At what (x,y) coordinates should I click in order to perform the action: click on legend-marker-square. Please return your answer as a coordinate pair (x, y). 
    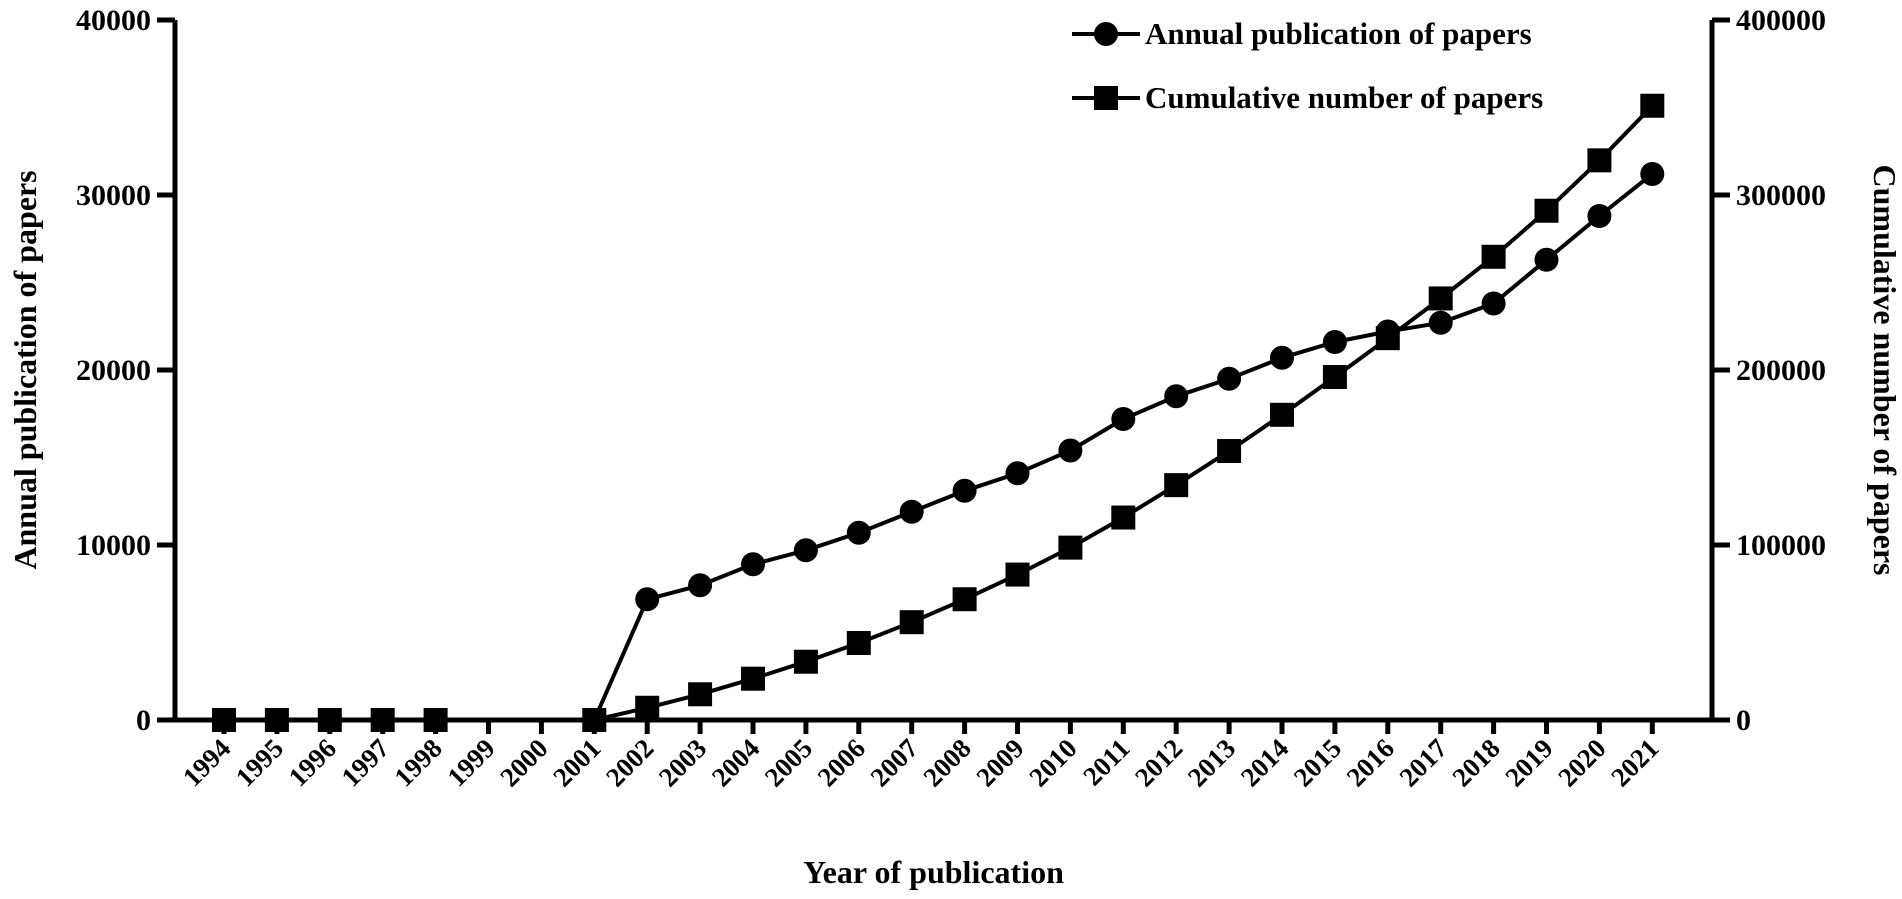
    Looking at the image, I should click on (1106, 98).